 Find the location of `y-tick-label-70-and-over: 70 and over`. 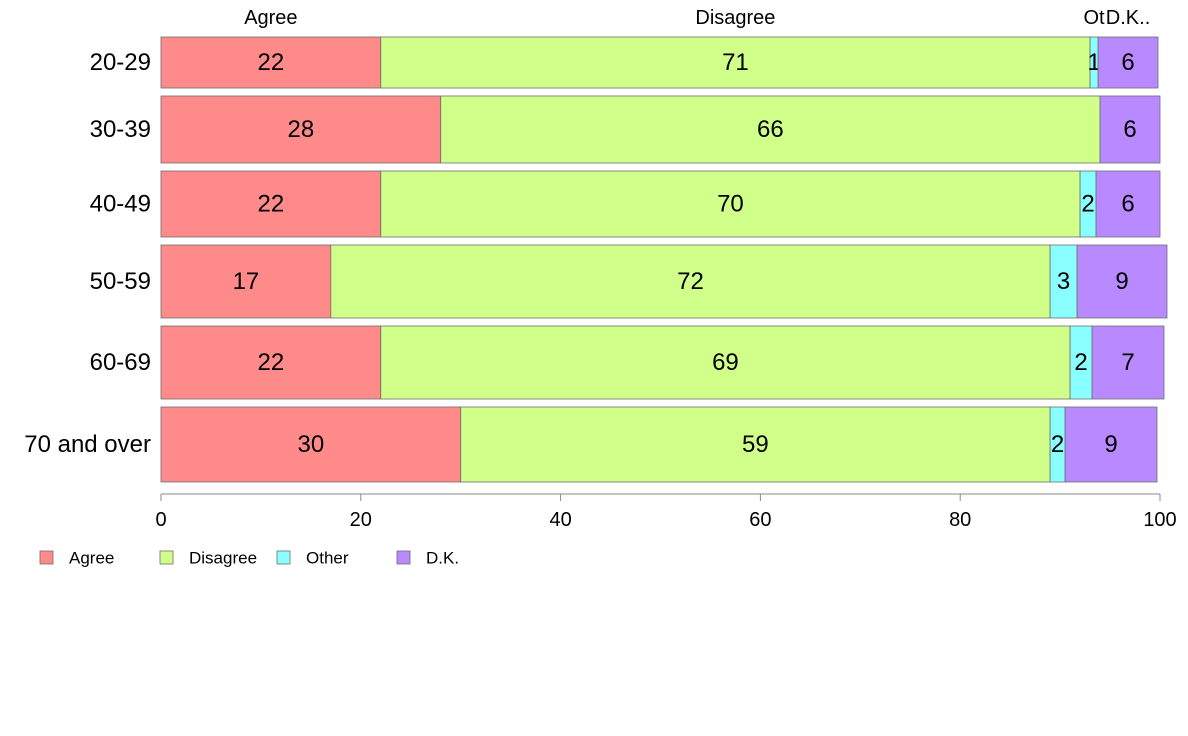

y-tick-label-70-and-over: 70 and over is located at coordinates (87, 444).